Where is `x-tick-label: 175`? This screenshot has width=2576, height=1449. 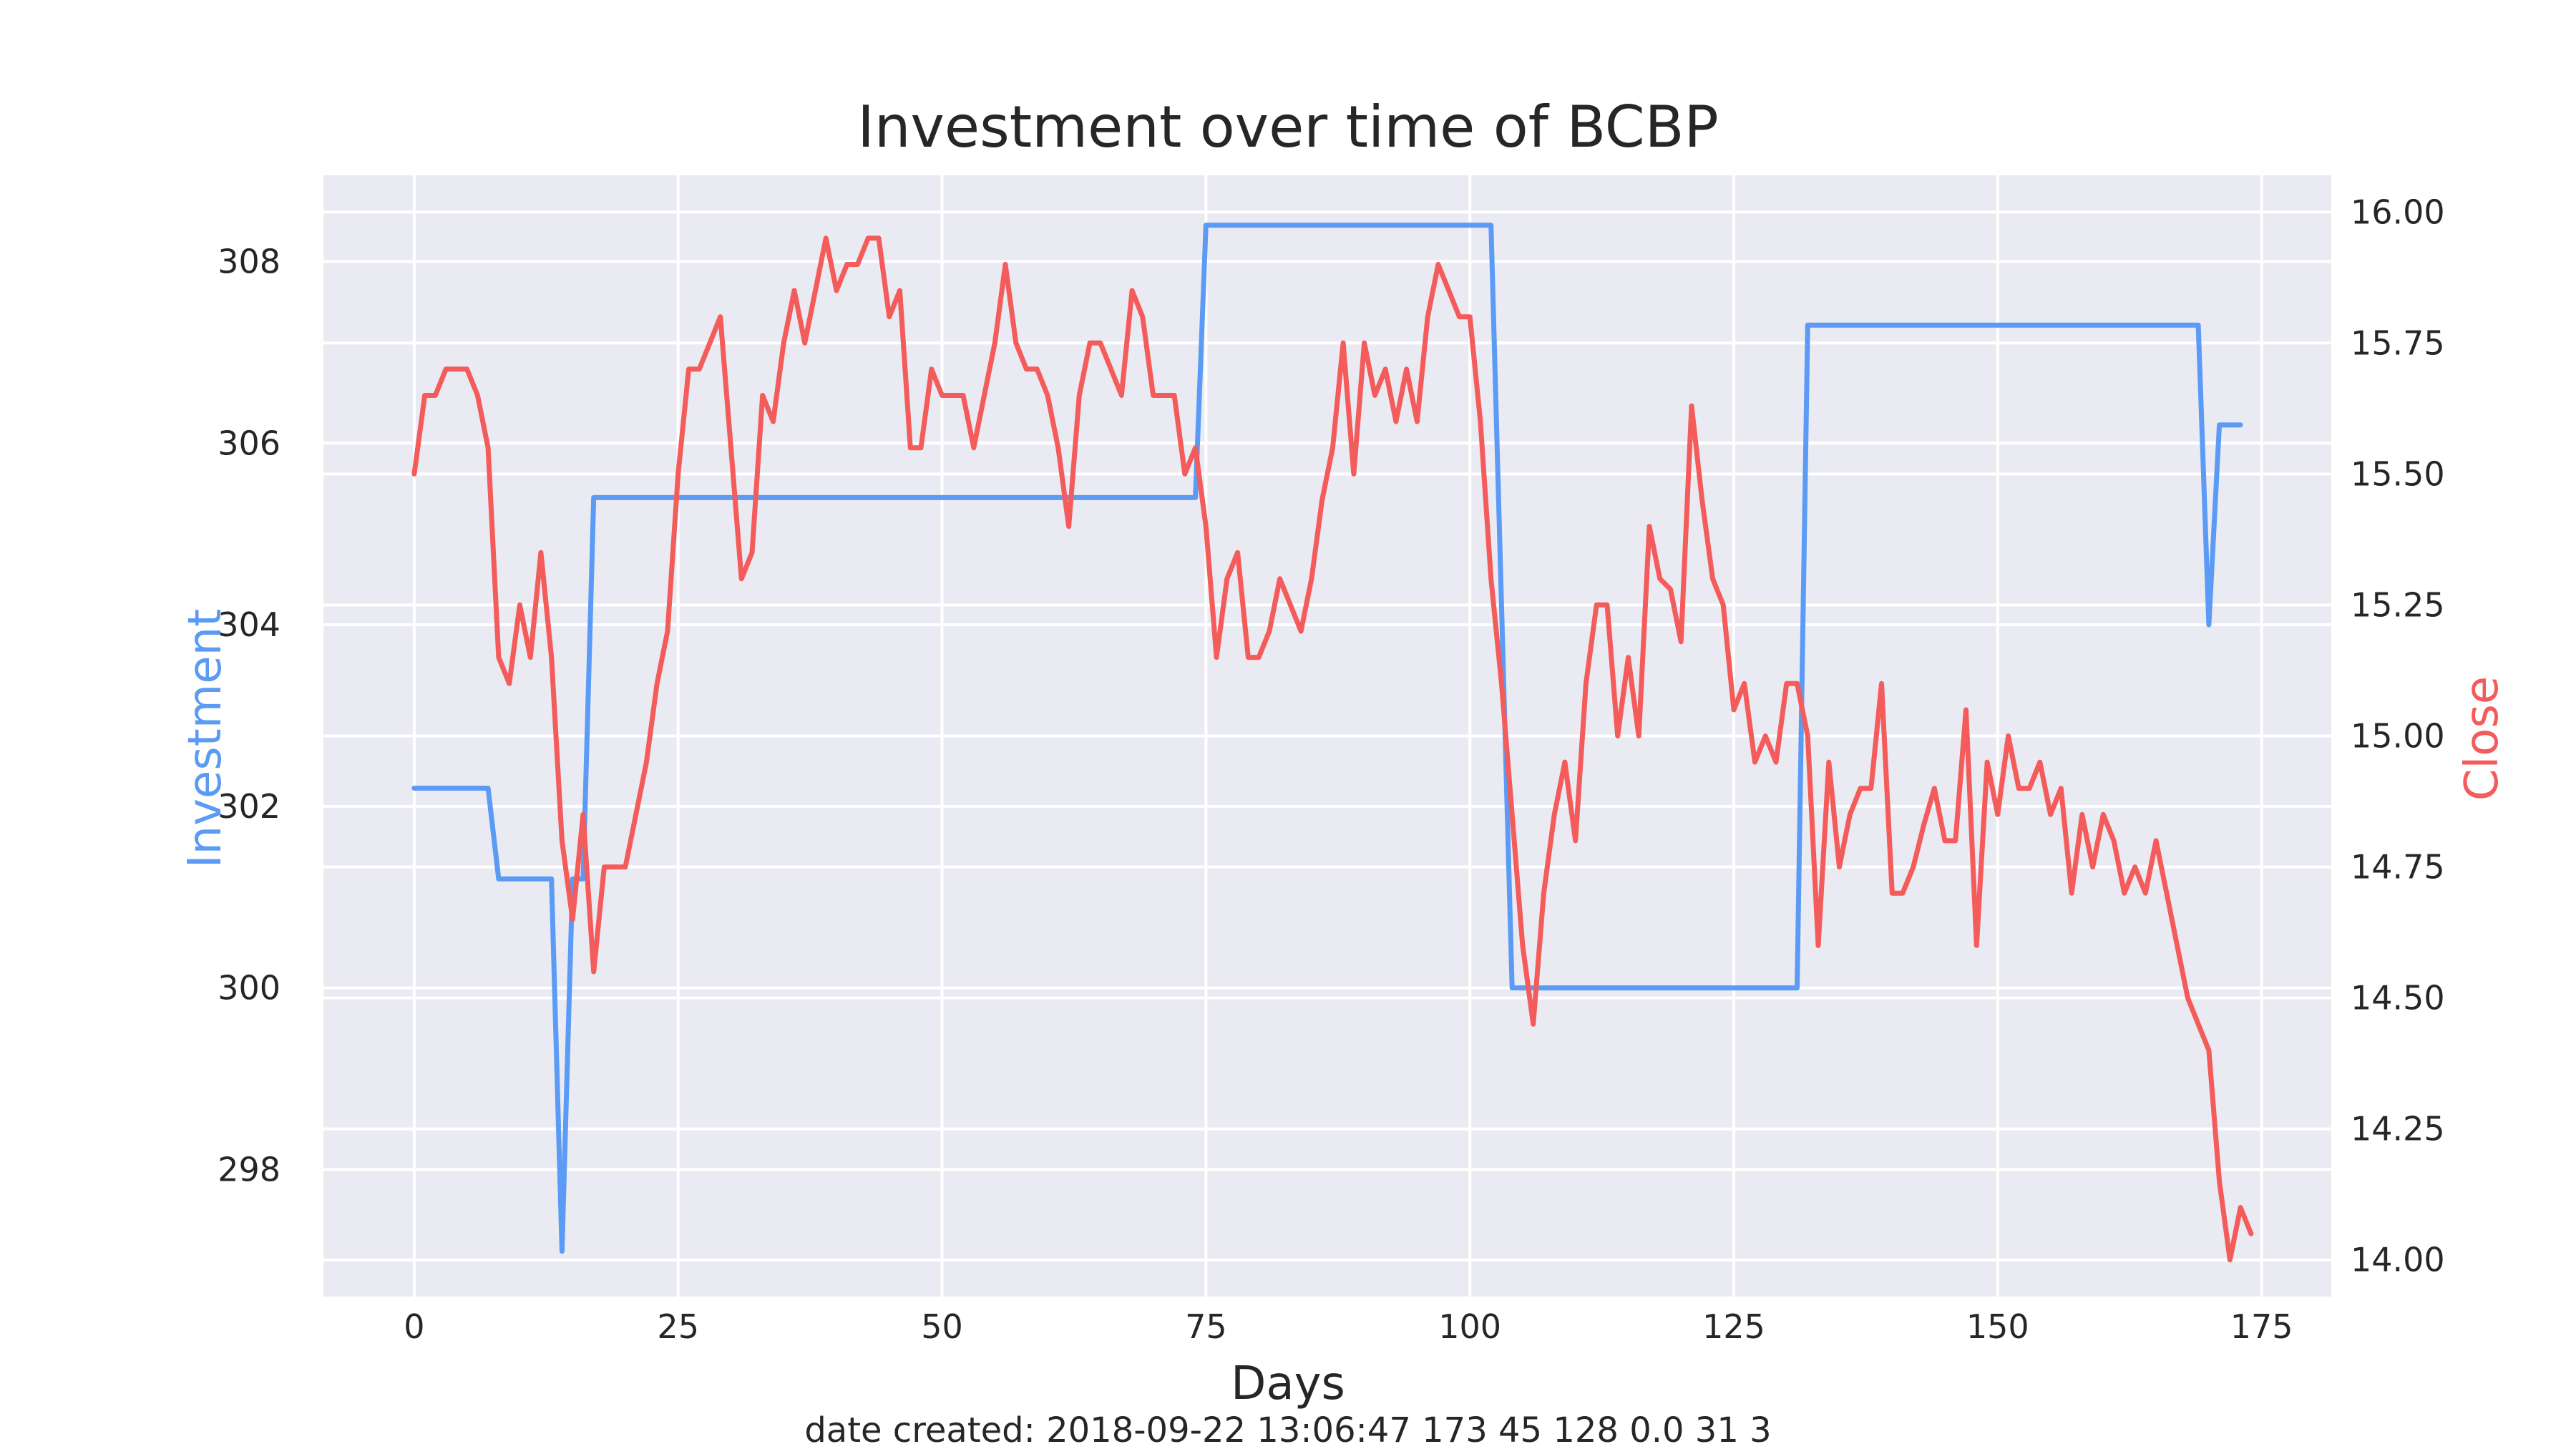 x-tick-label: 175 is located at coordinates (2261, 1326).